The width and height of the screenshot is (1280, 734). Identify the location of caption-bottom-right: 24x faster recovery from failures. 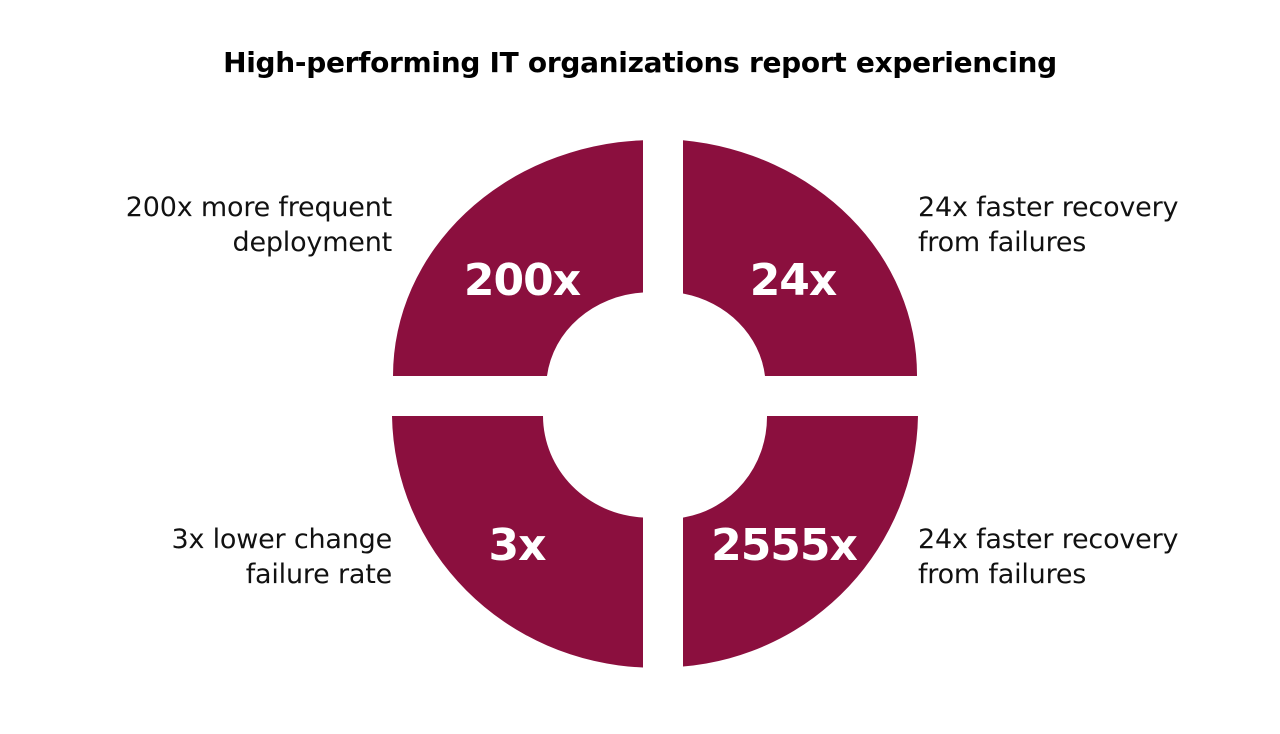
(1083, 557).